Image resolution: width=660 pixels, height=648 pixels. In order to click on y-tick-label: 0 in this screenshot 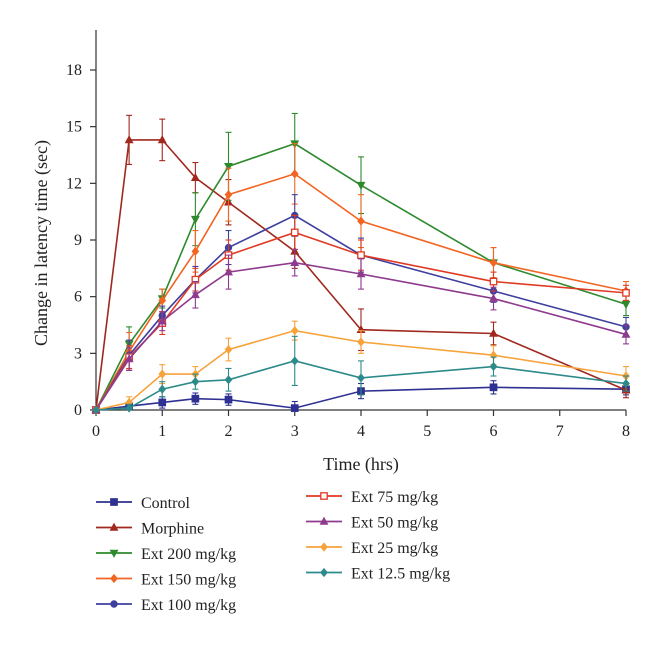, I will do `click(78, 410)`.